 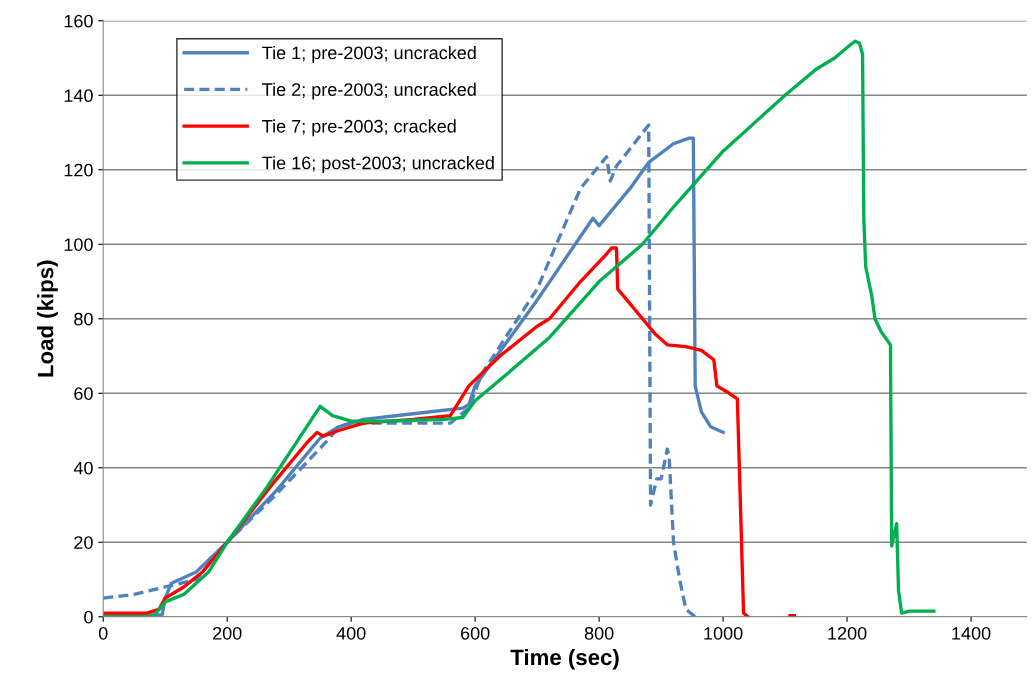 I want to click on y-axis-title: Load (kips), so click(x=47, y=318).